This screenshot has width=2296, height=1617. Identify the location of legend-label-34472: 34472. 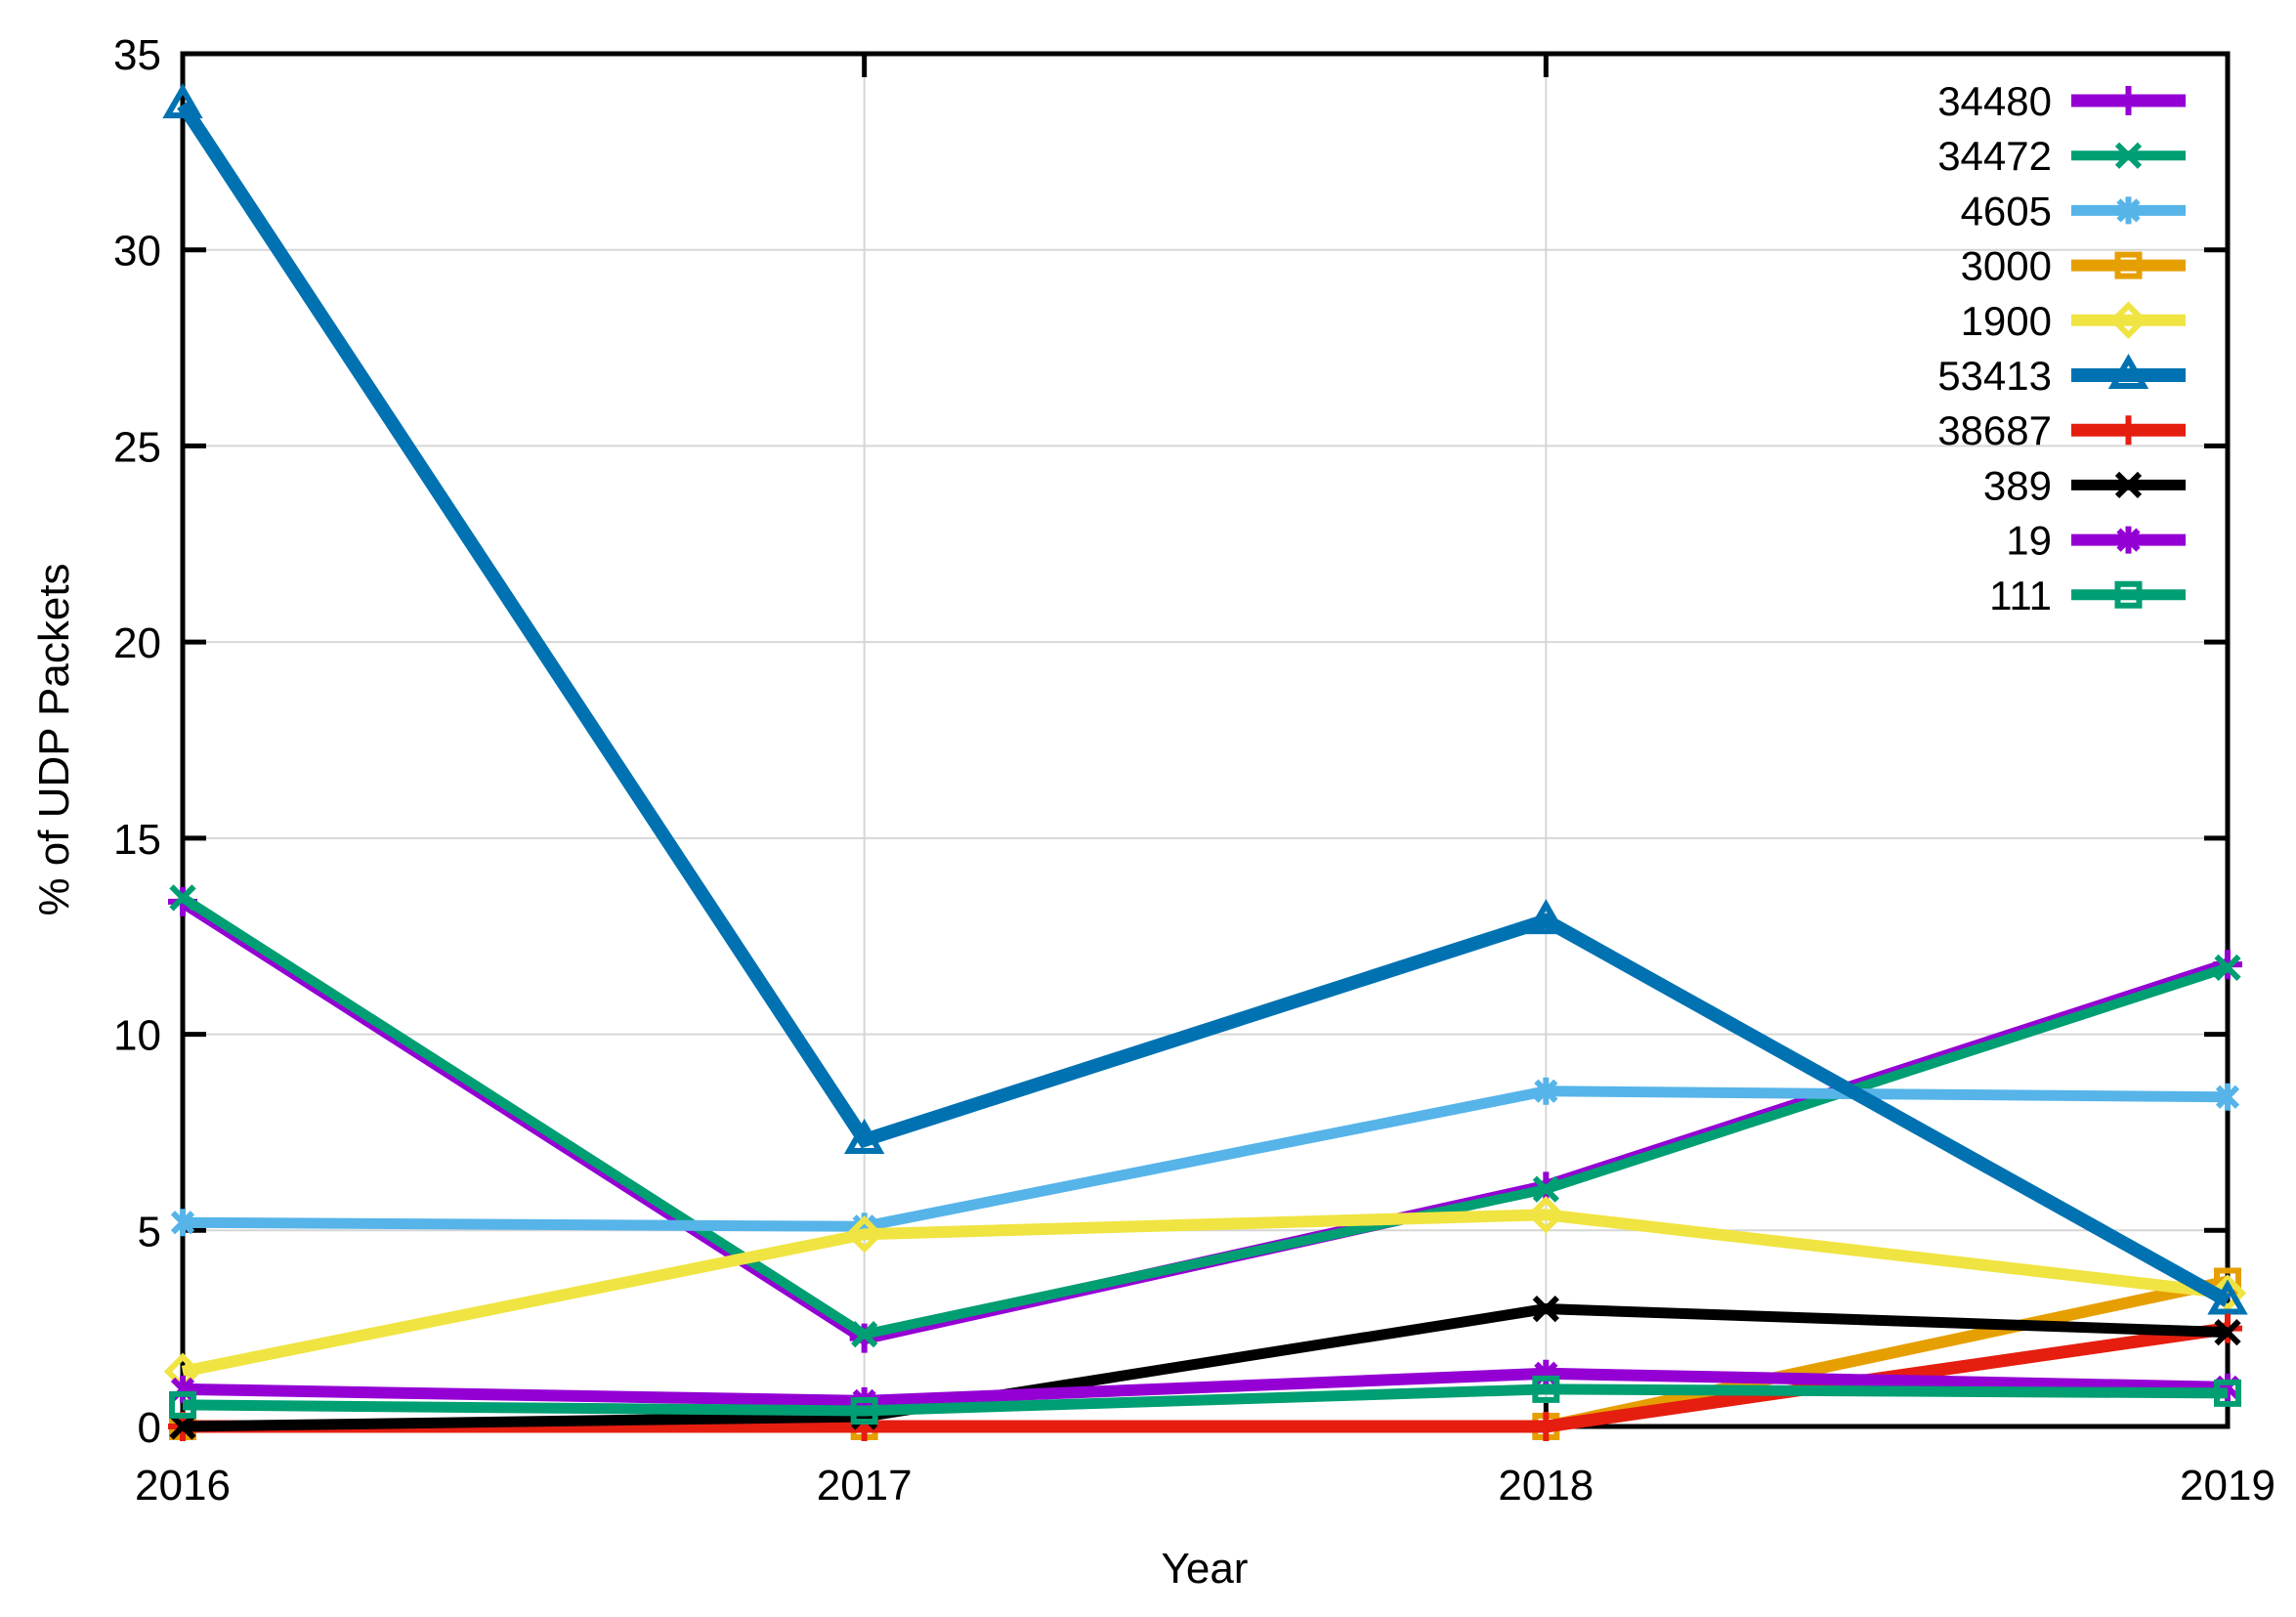
(1994, 156).